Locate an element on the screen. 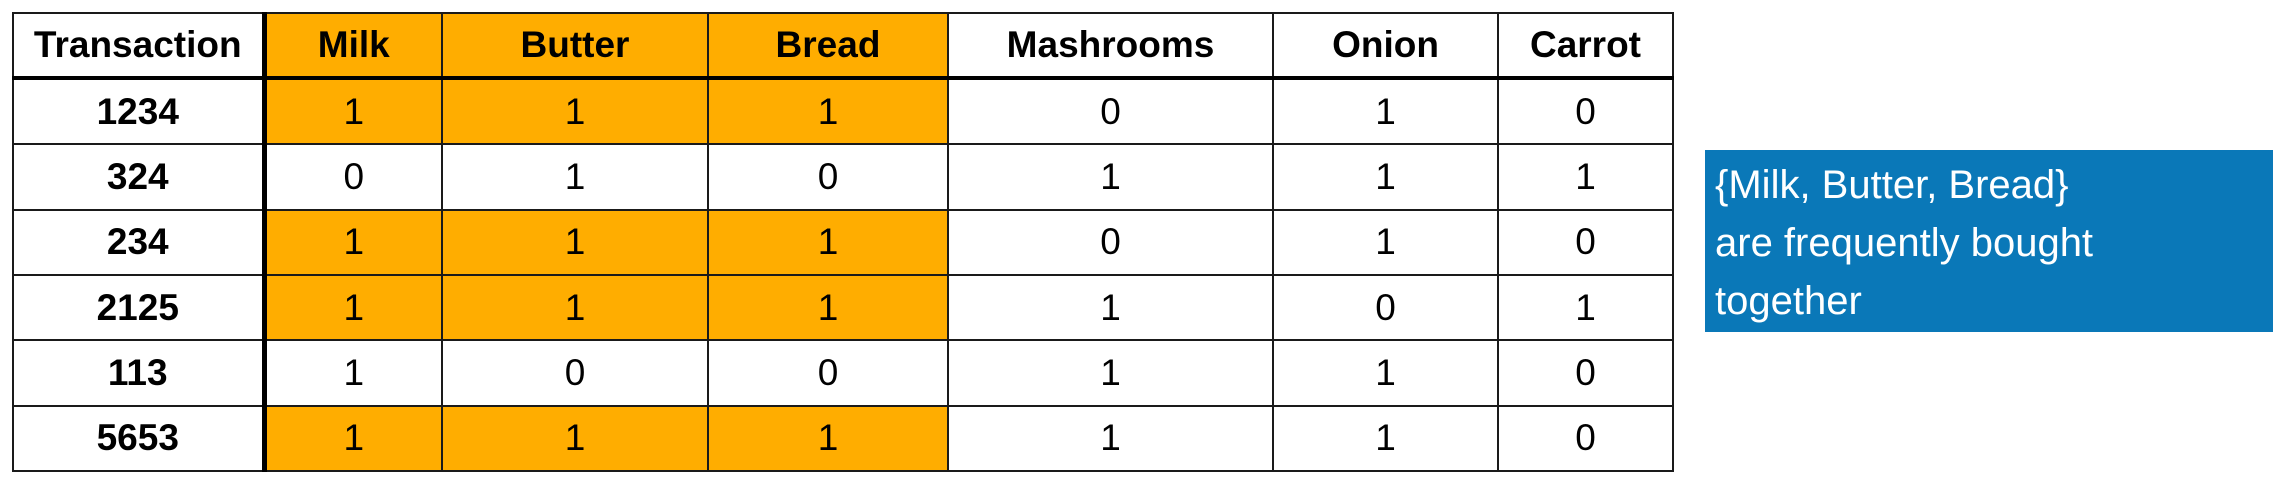  column-header-milk: Milk is located at coordinates (353, 46).